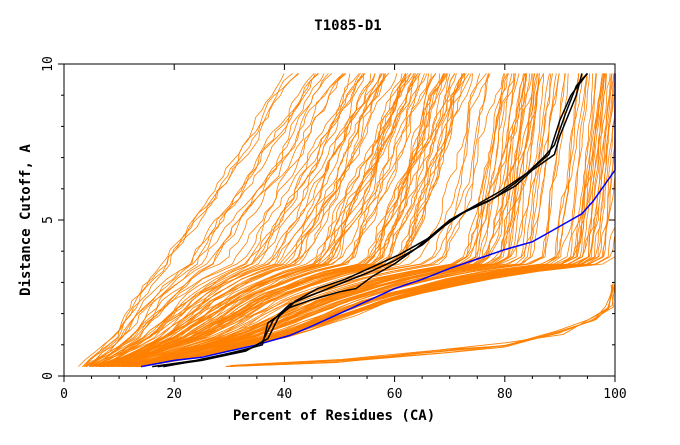 The image size is (680, 445). Describe the element at coordinates (395, 394) in the screenshot. I see `x-tick-label: 60` at that location.